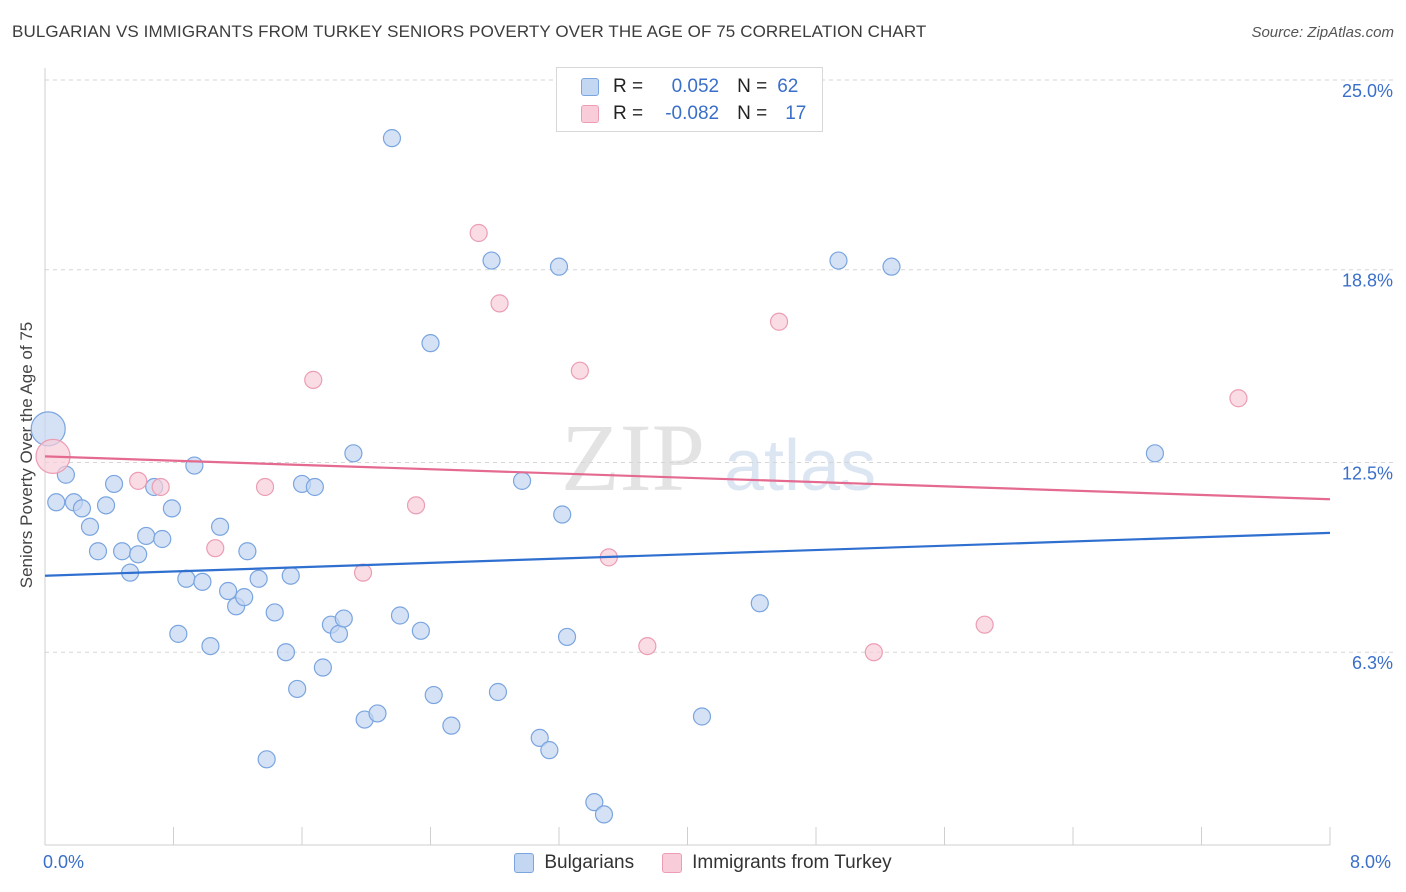 The width and height of the screenshot is (1406, 892). I want to click on zipatlas-watermark: ZIP atlas, so click(718, 457).